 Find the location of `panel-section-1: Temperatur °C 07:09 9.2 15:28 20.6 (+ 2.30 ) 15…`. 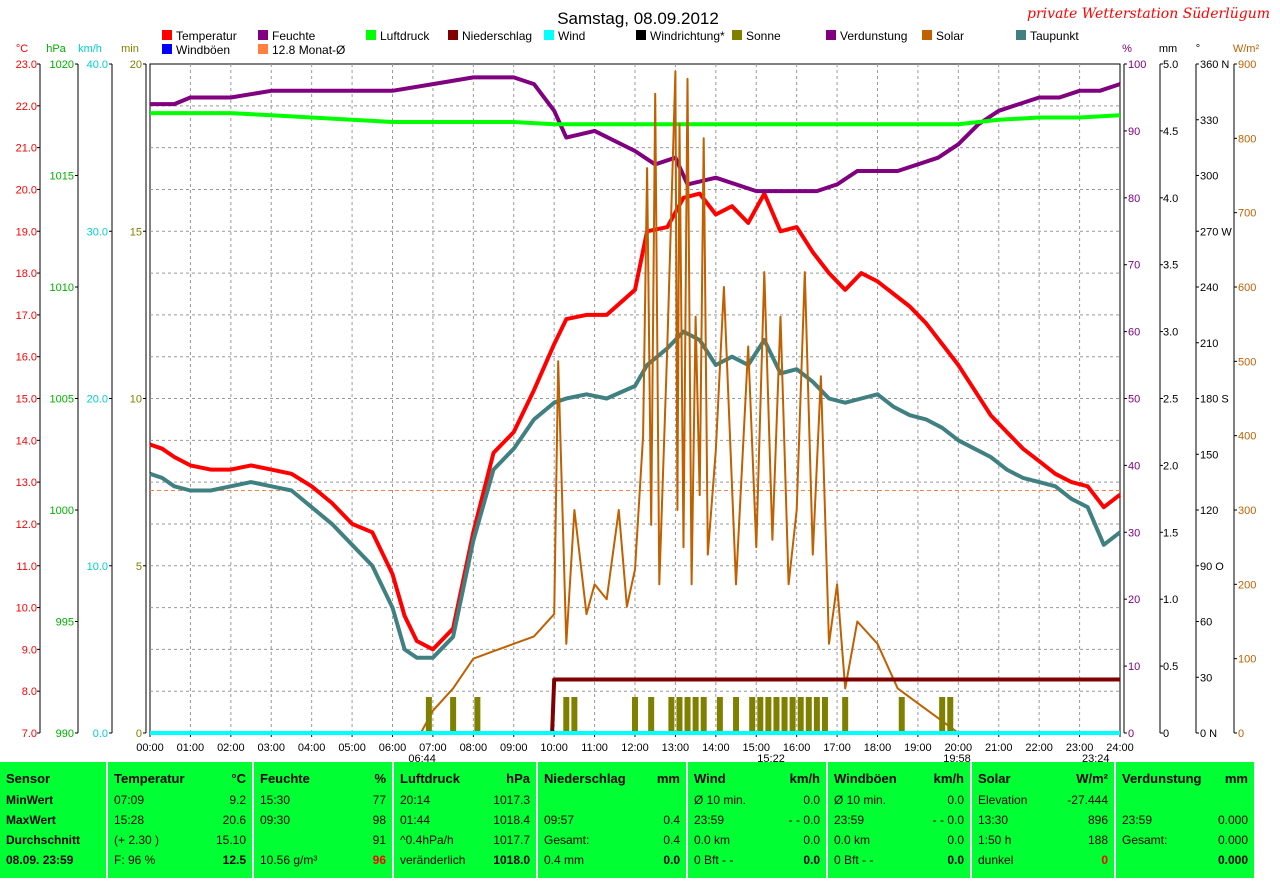

panel-section-1: Temperatur °C 07:09 9.2 15:28 20.6 (+ 2.30 ) 15… is located at coordinates (181, 820).